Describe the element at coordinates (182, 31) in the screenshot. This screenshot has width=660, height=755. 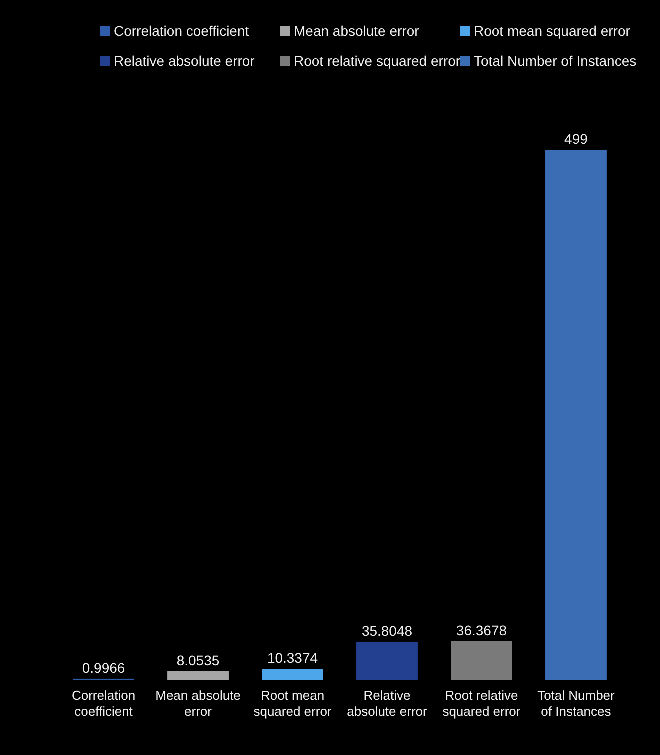
I see `legend-label: Correlation coefficient` at that location.